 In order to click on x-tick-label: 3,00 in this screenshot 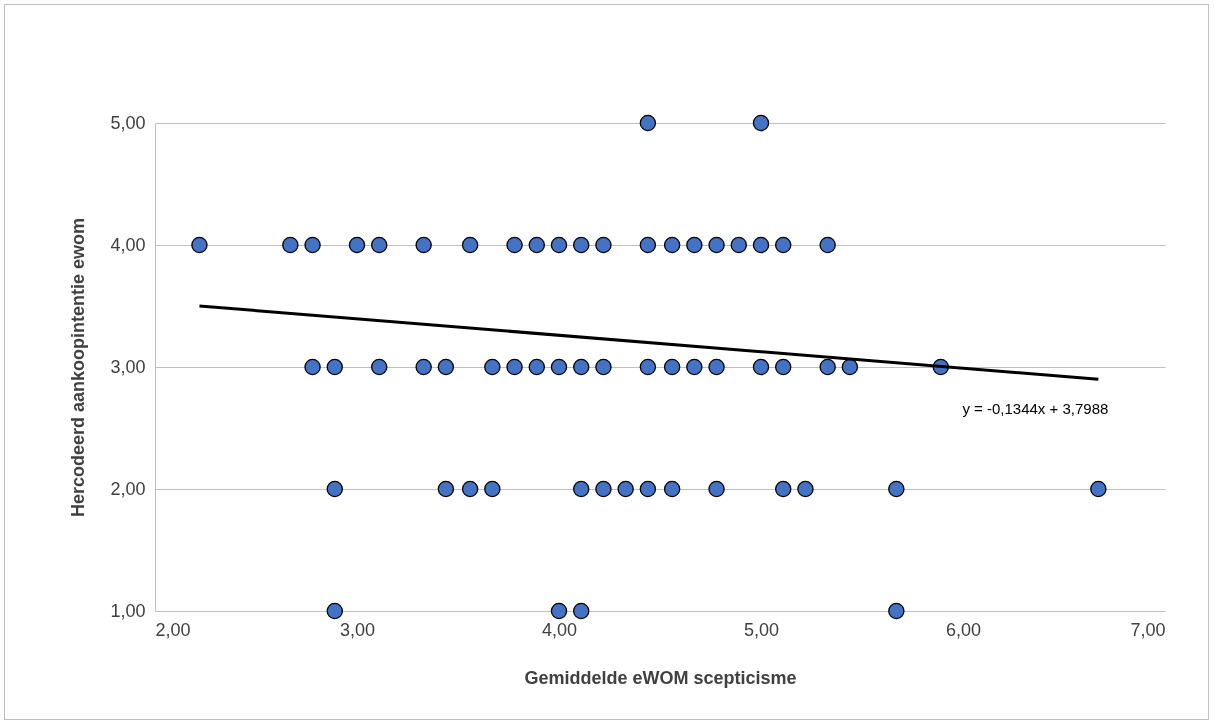, I will do `click(357, 629)`.